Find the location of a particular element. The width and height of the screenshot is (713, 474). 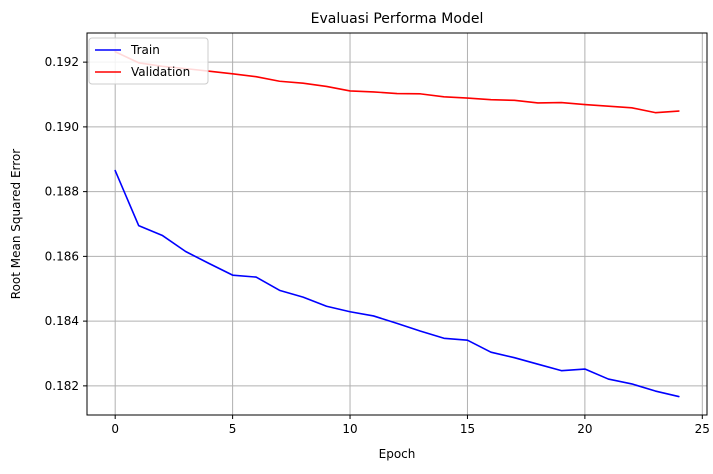

x-tick-label: 10 is located at coordinates (349, 429).